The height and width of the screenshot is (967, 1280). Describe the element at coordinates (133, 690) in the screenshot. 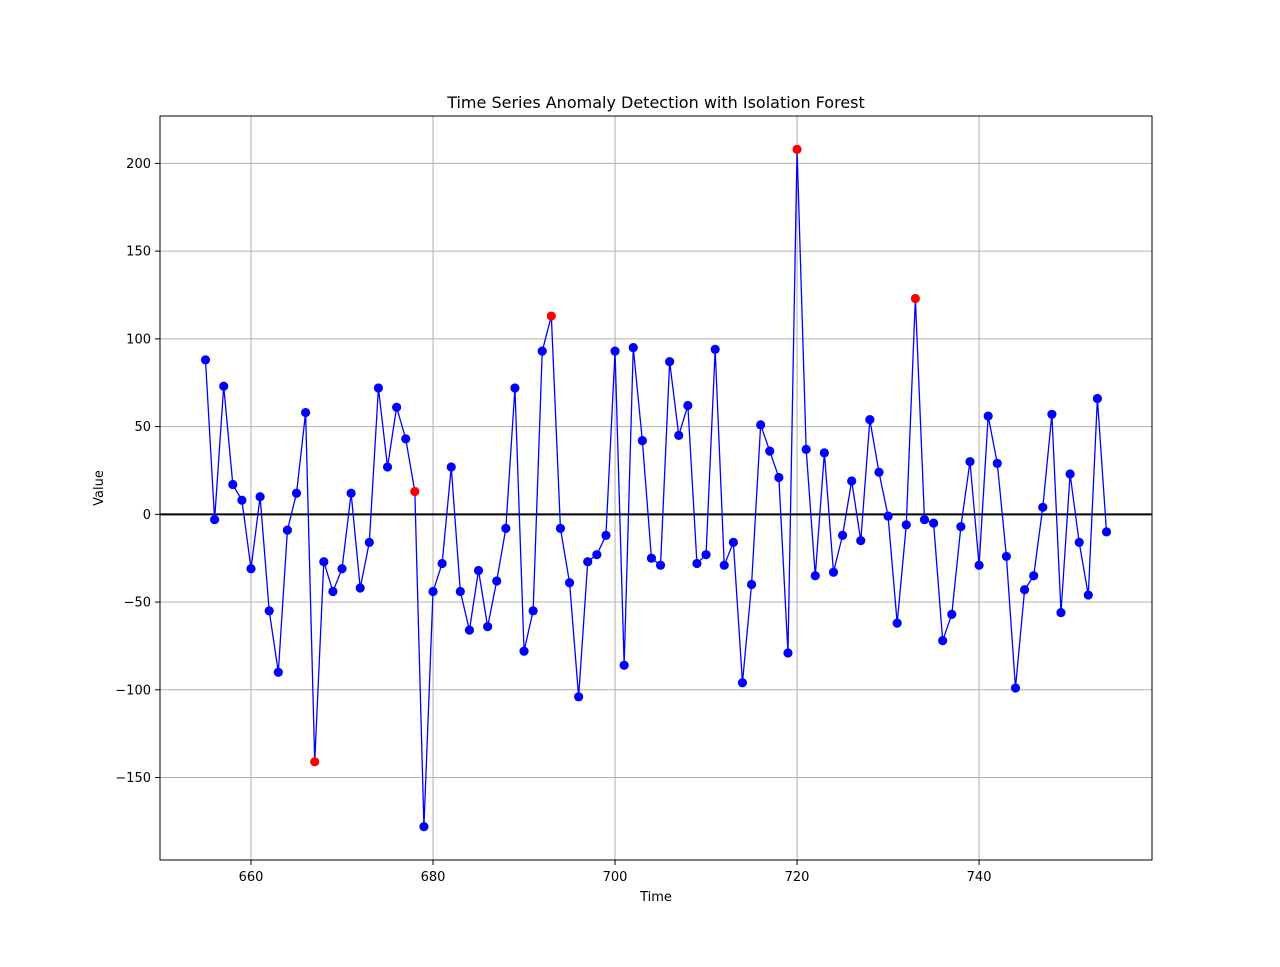

I see `y-tick-label: −100` at that location.